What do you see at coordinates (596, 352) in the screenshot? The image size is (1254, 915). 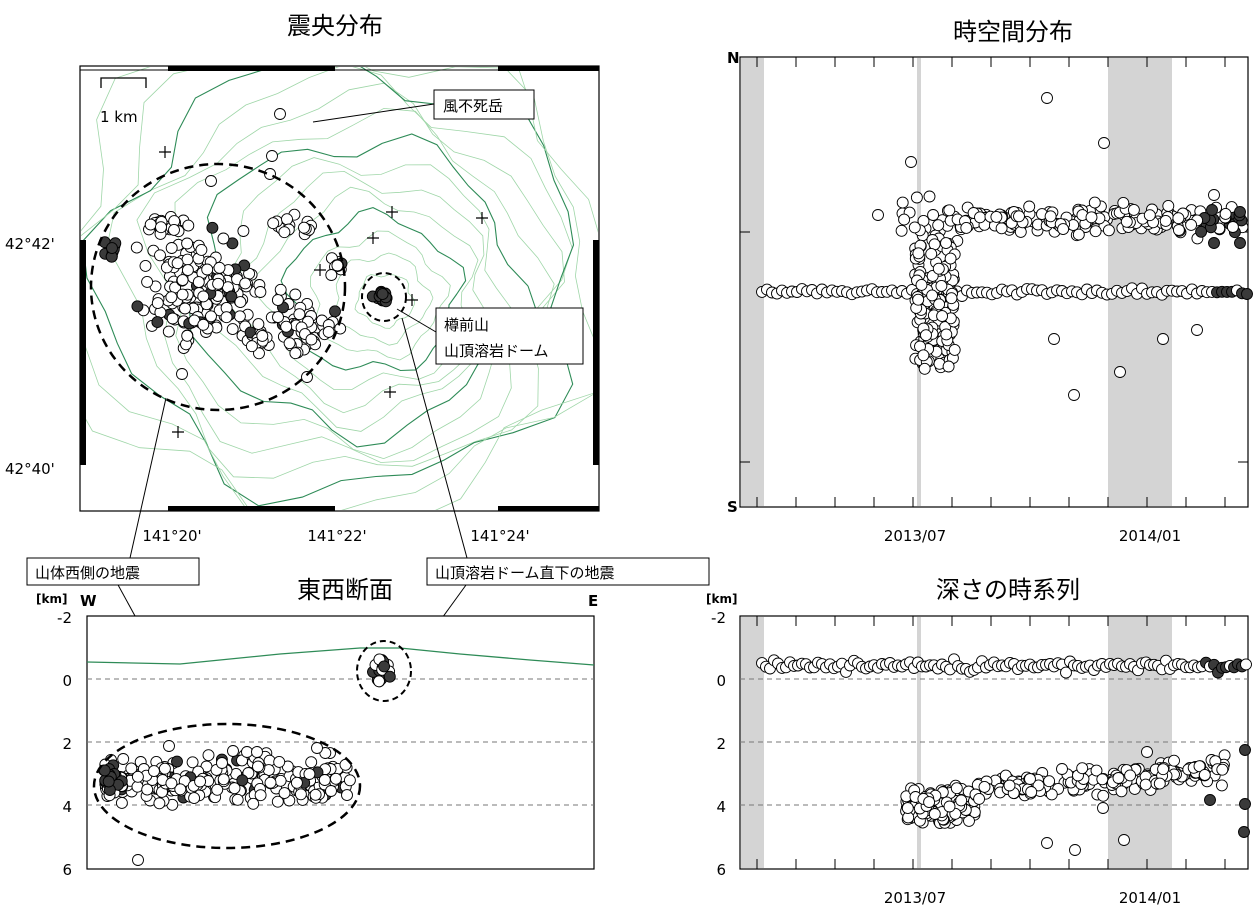 I see `map-right-bar` at bounding box center [596, 352].